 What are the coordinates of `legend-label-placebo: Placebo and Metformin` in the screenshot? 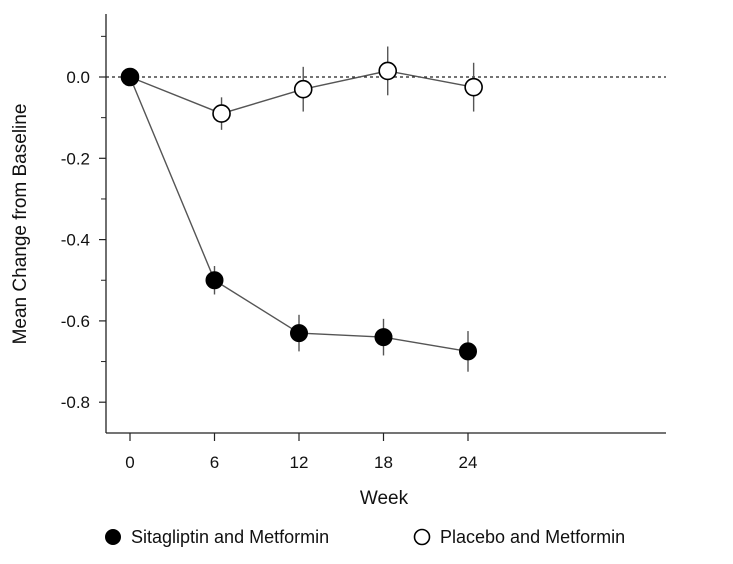 It's located at (532, 537).